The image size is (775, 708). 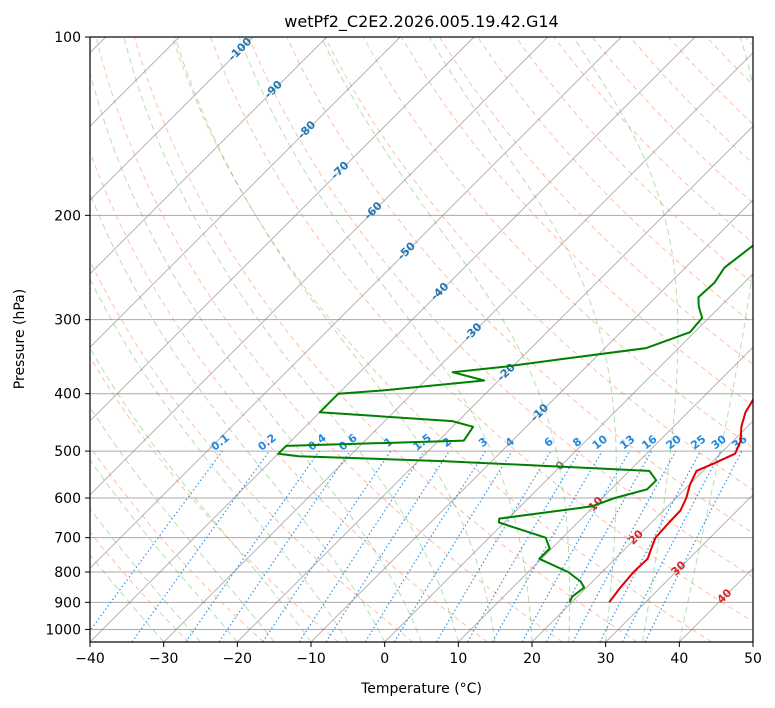 I want to click on mixing-ratio-label: 25, so click(x=698, y=443).